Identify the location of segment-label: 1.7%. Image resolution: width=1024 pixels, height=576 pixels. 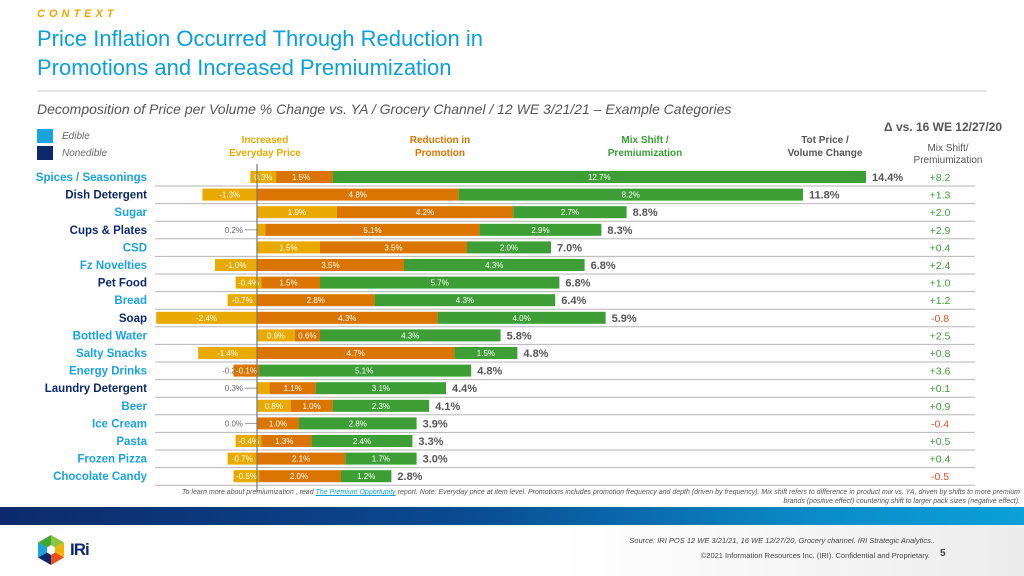
(381, 459).